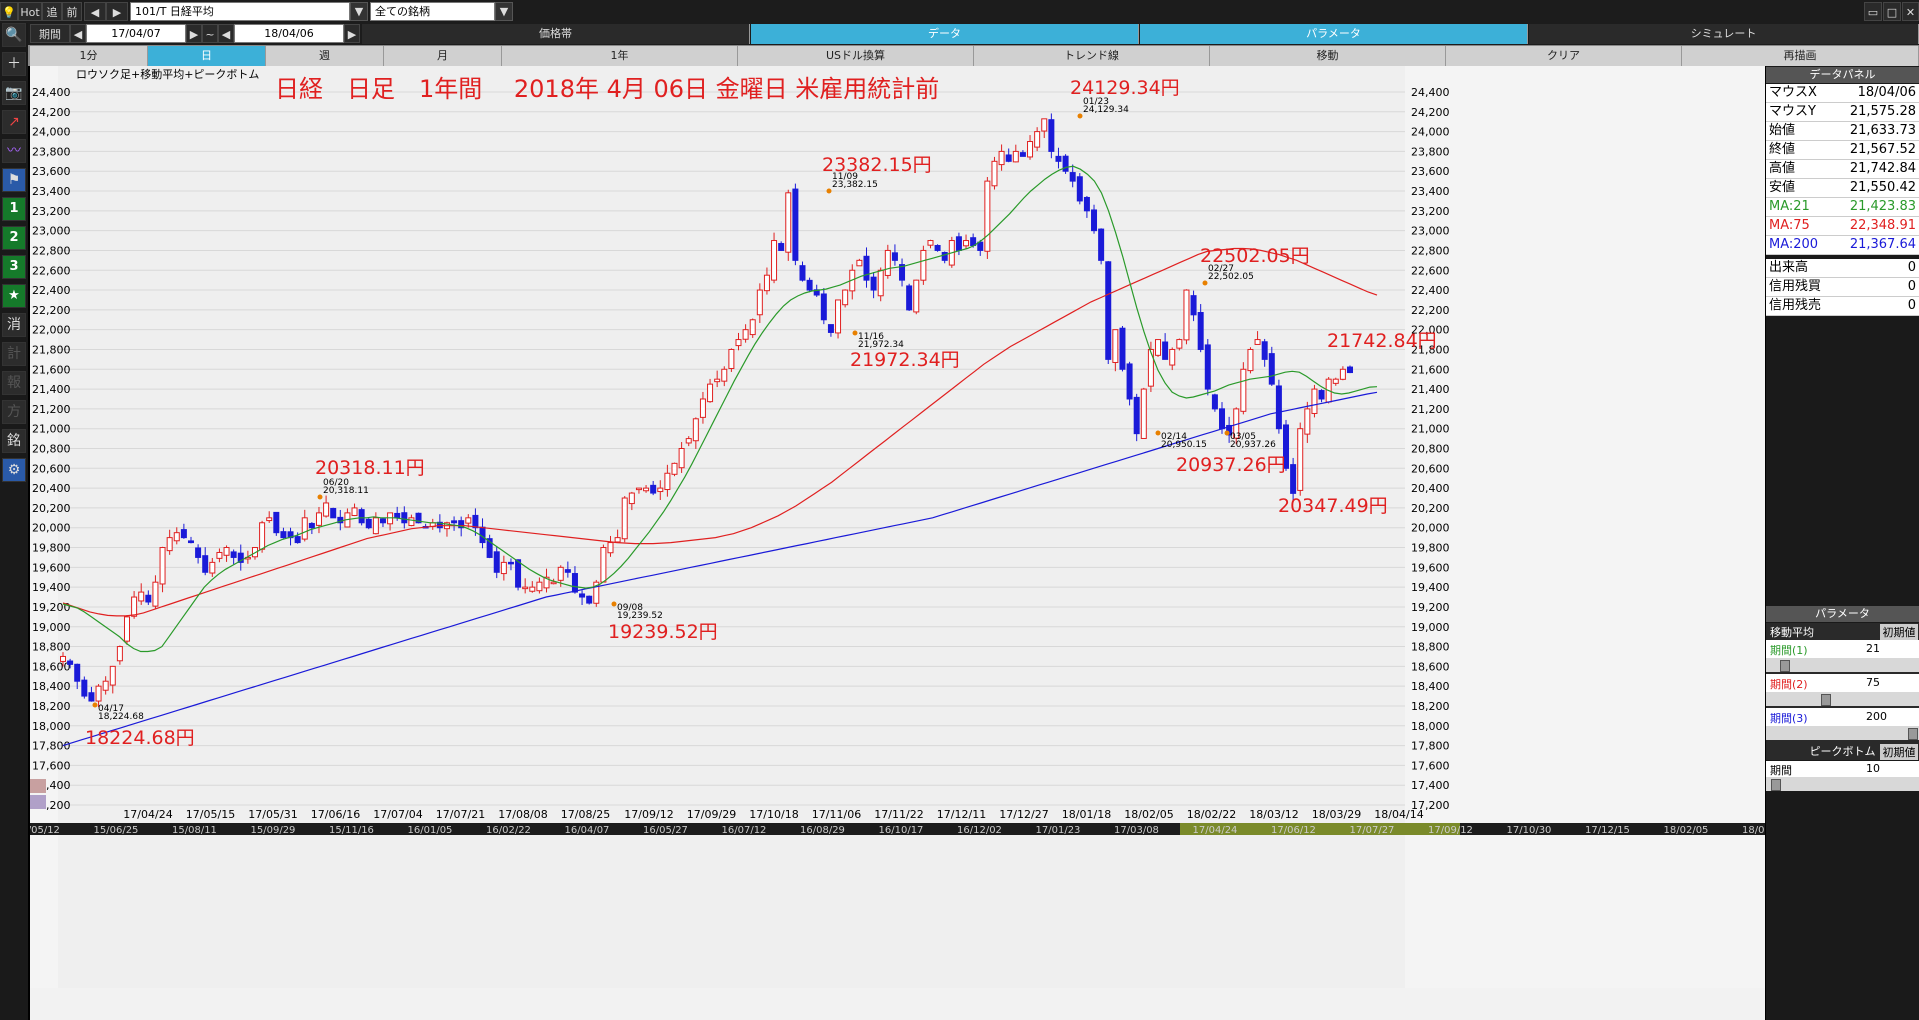 This screenshot has height=1020, width=1919. What do you see at coordinates (168, 74) in the screenshot?
I see `indicator-label: ロウソク足+移動平均+ピークボトム` at bounding box center [168, 74].